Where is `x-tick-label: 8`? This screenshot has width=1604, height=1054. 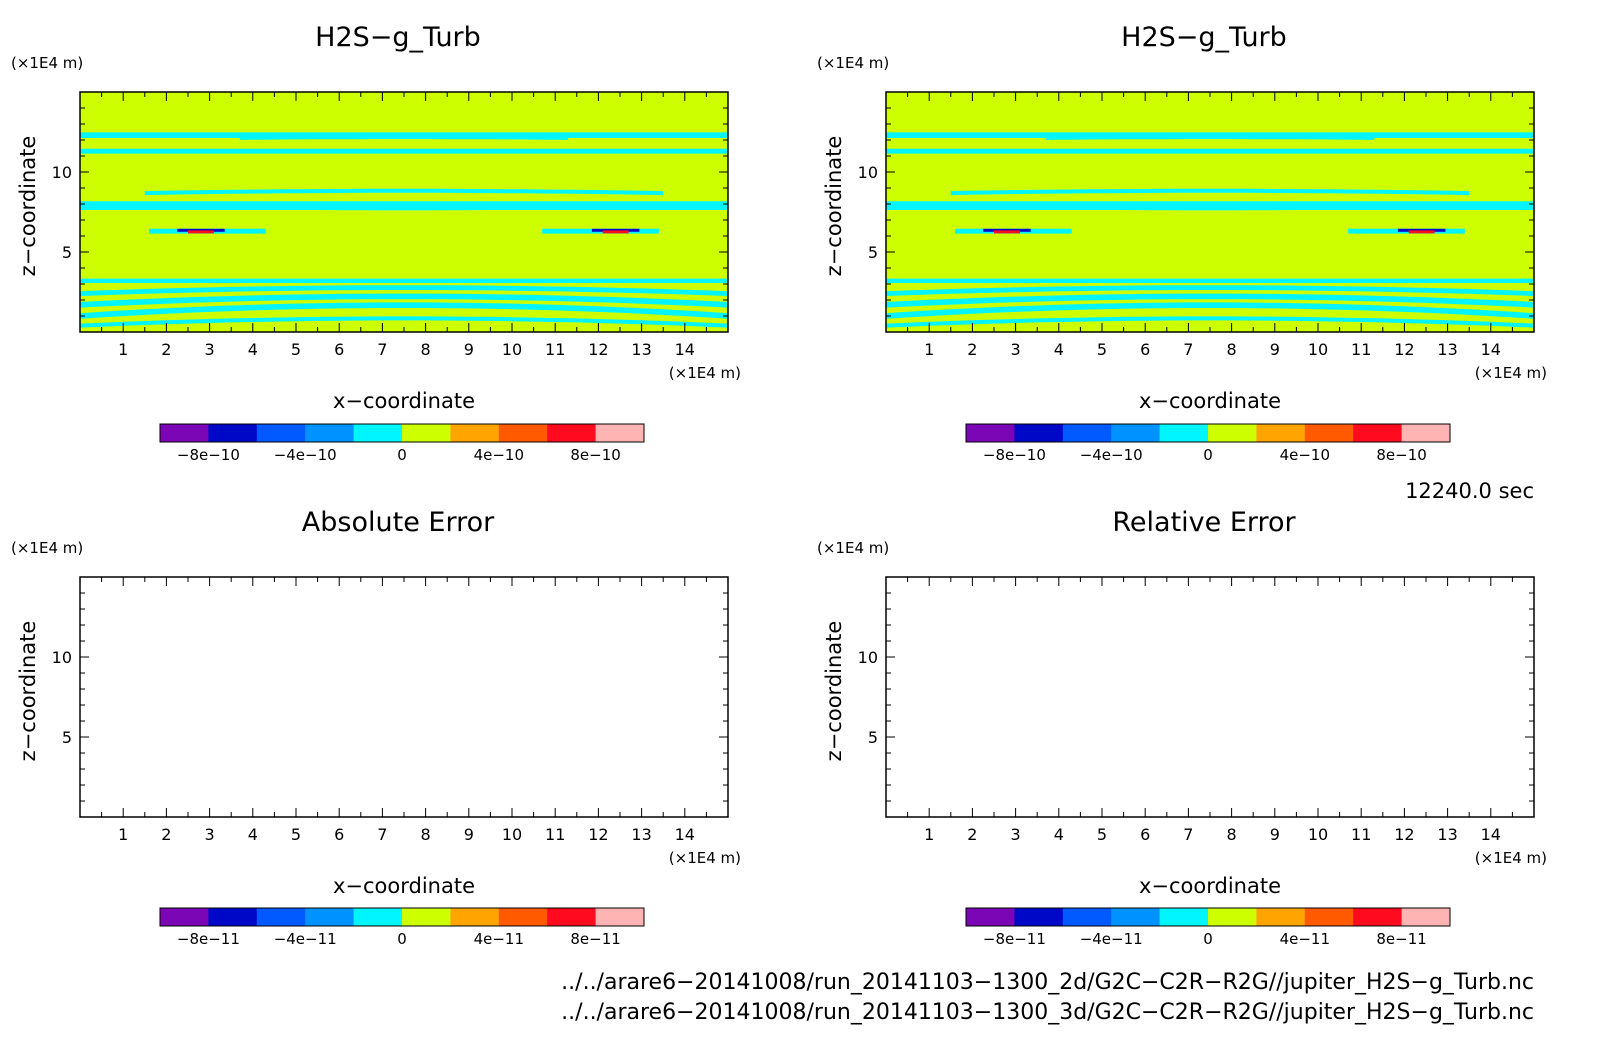 x-tick-label: 8 is located at coordinates (426, 349).